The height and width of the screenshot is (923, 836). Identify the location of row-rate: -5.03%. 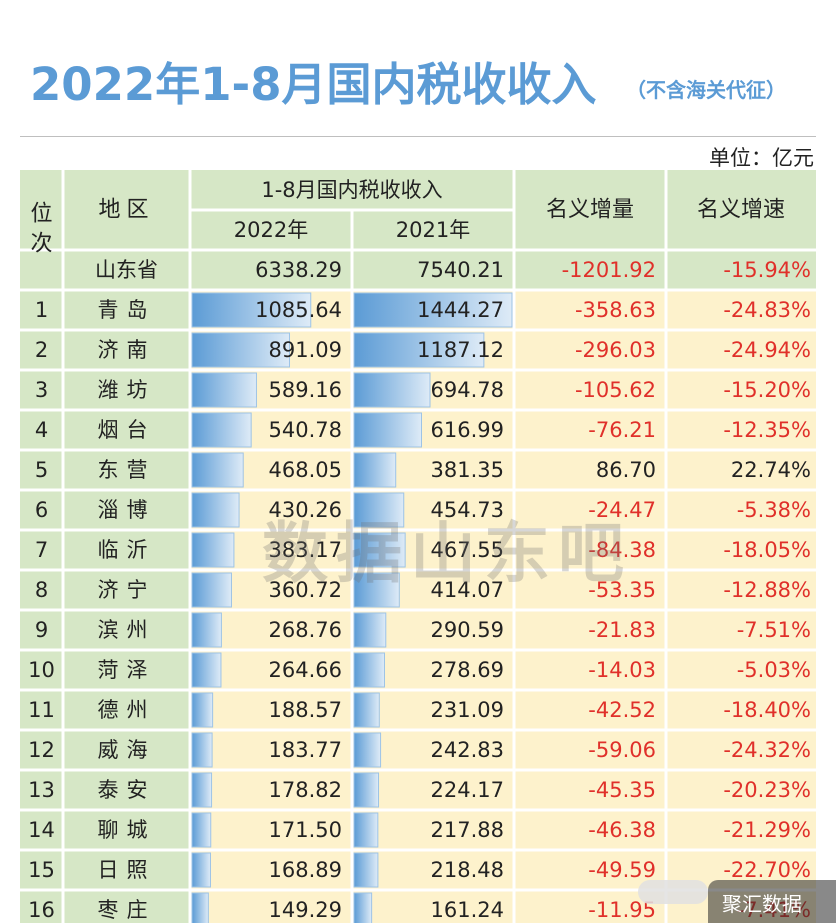
(774, 670).